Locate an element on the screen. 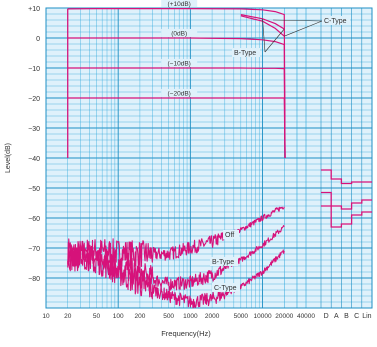 The image size is (377, 347). x-axis-label: Frequency(Hz) is located at coordinates (186, 333).